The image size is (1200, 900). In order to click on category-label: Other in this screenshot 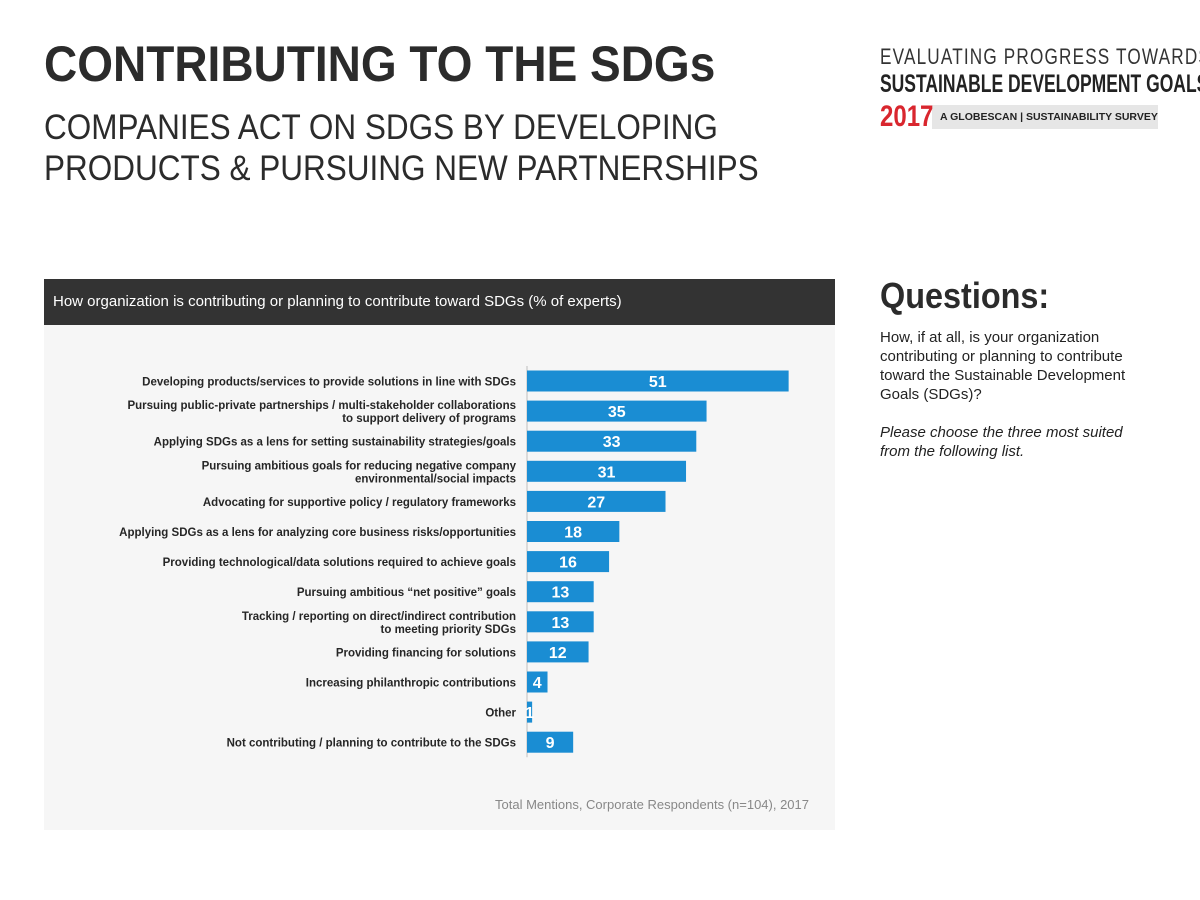, I will do `click(500, 714)`.